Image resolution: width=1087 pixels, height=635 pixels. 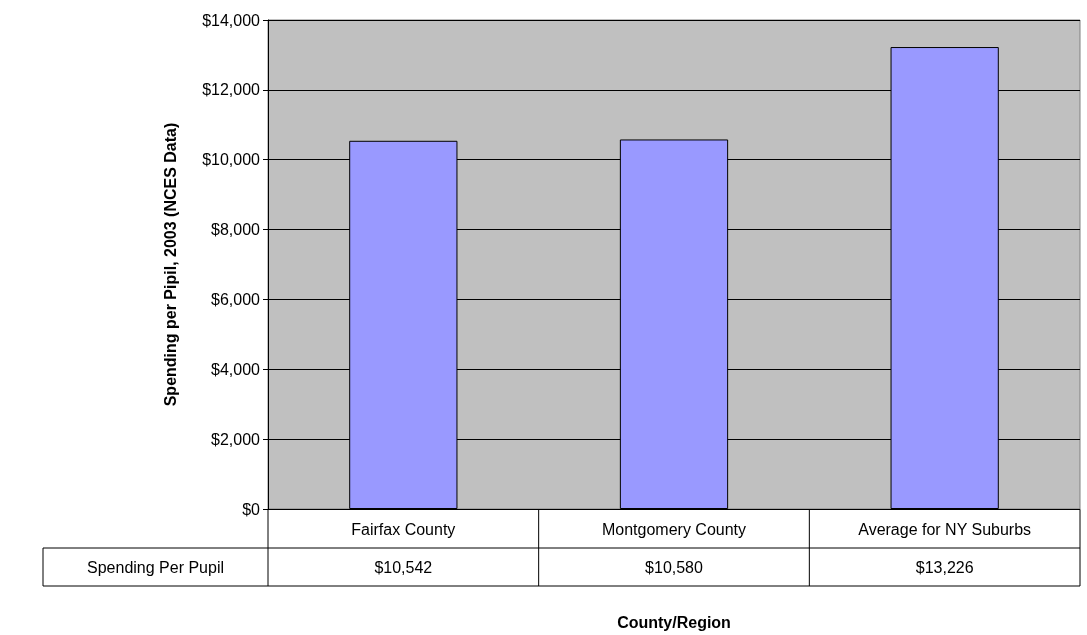 I want to click on y-axis-title: Spending per Pipil, 2003 (NCES Data), so click(x=170, y=264).